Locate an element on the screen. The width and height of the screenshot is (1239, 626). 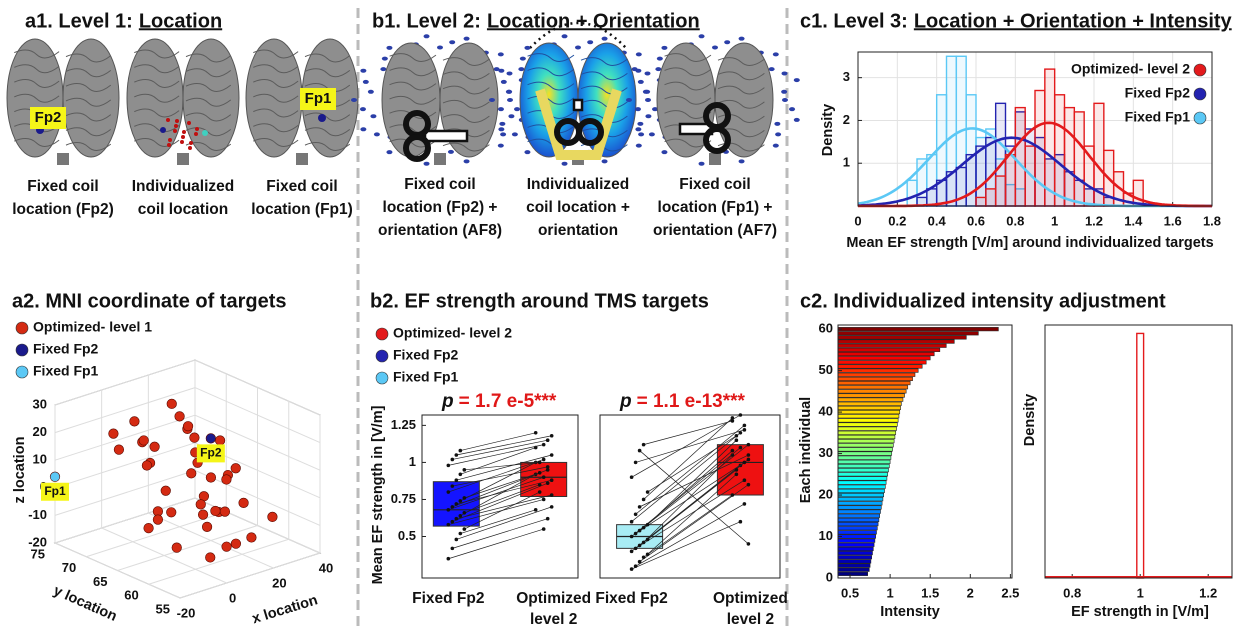
x-axis-label: EF strength in [V/m] is located at coordinates (1140, 612).